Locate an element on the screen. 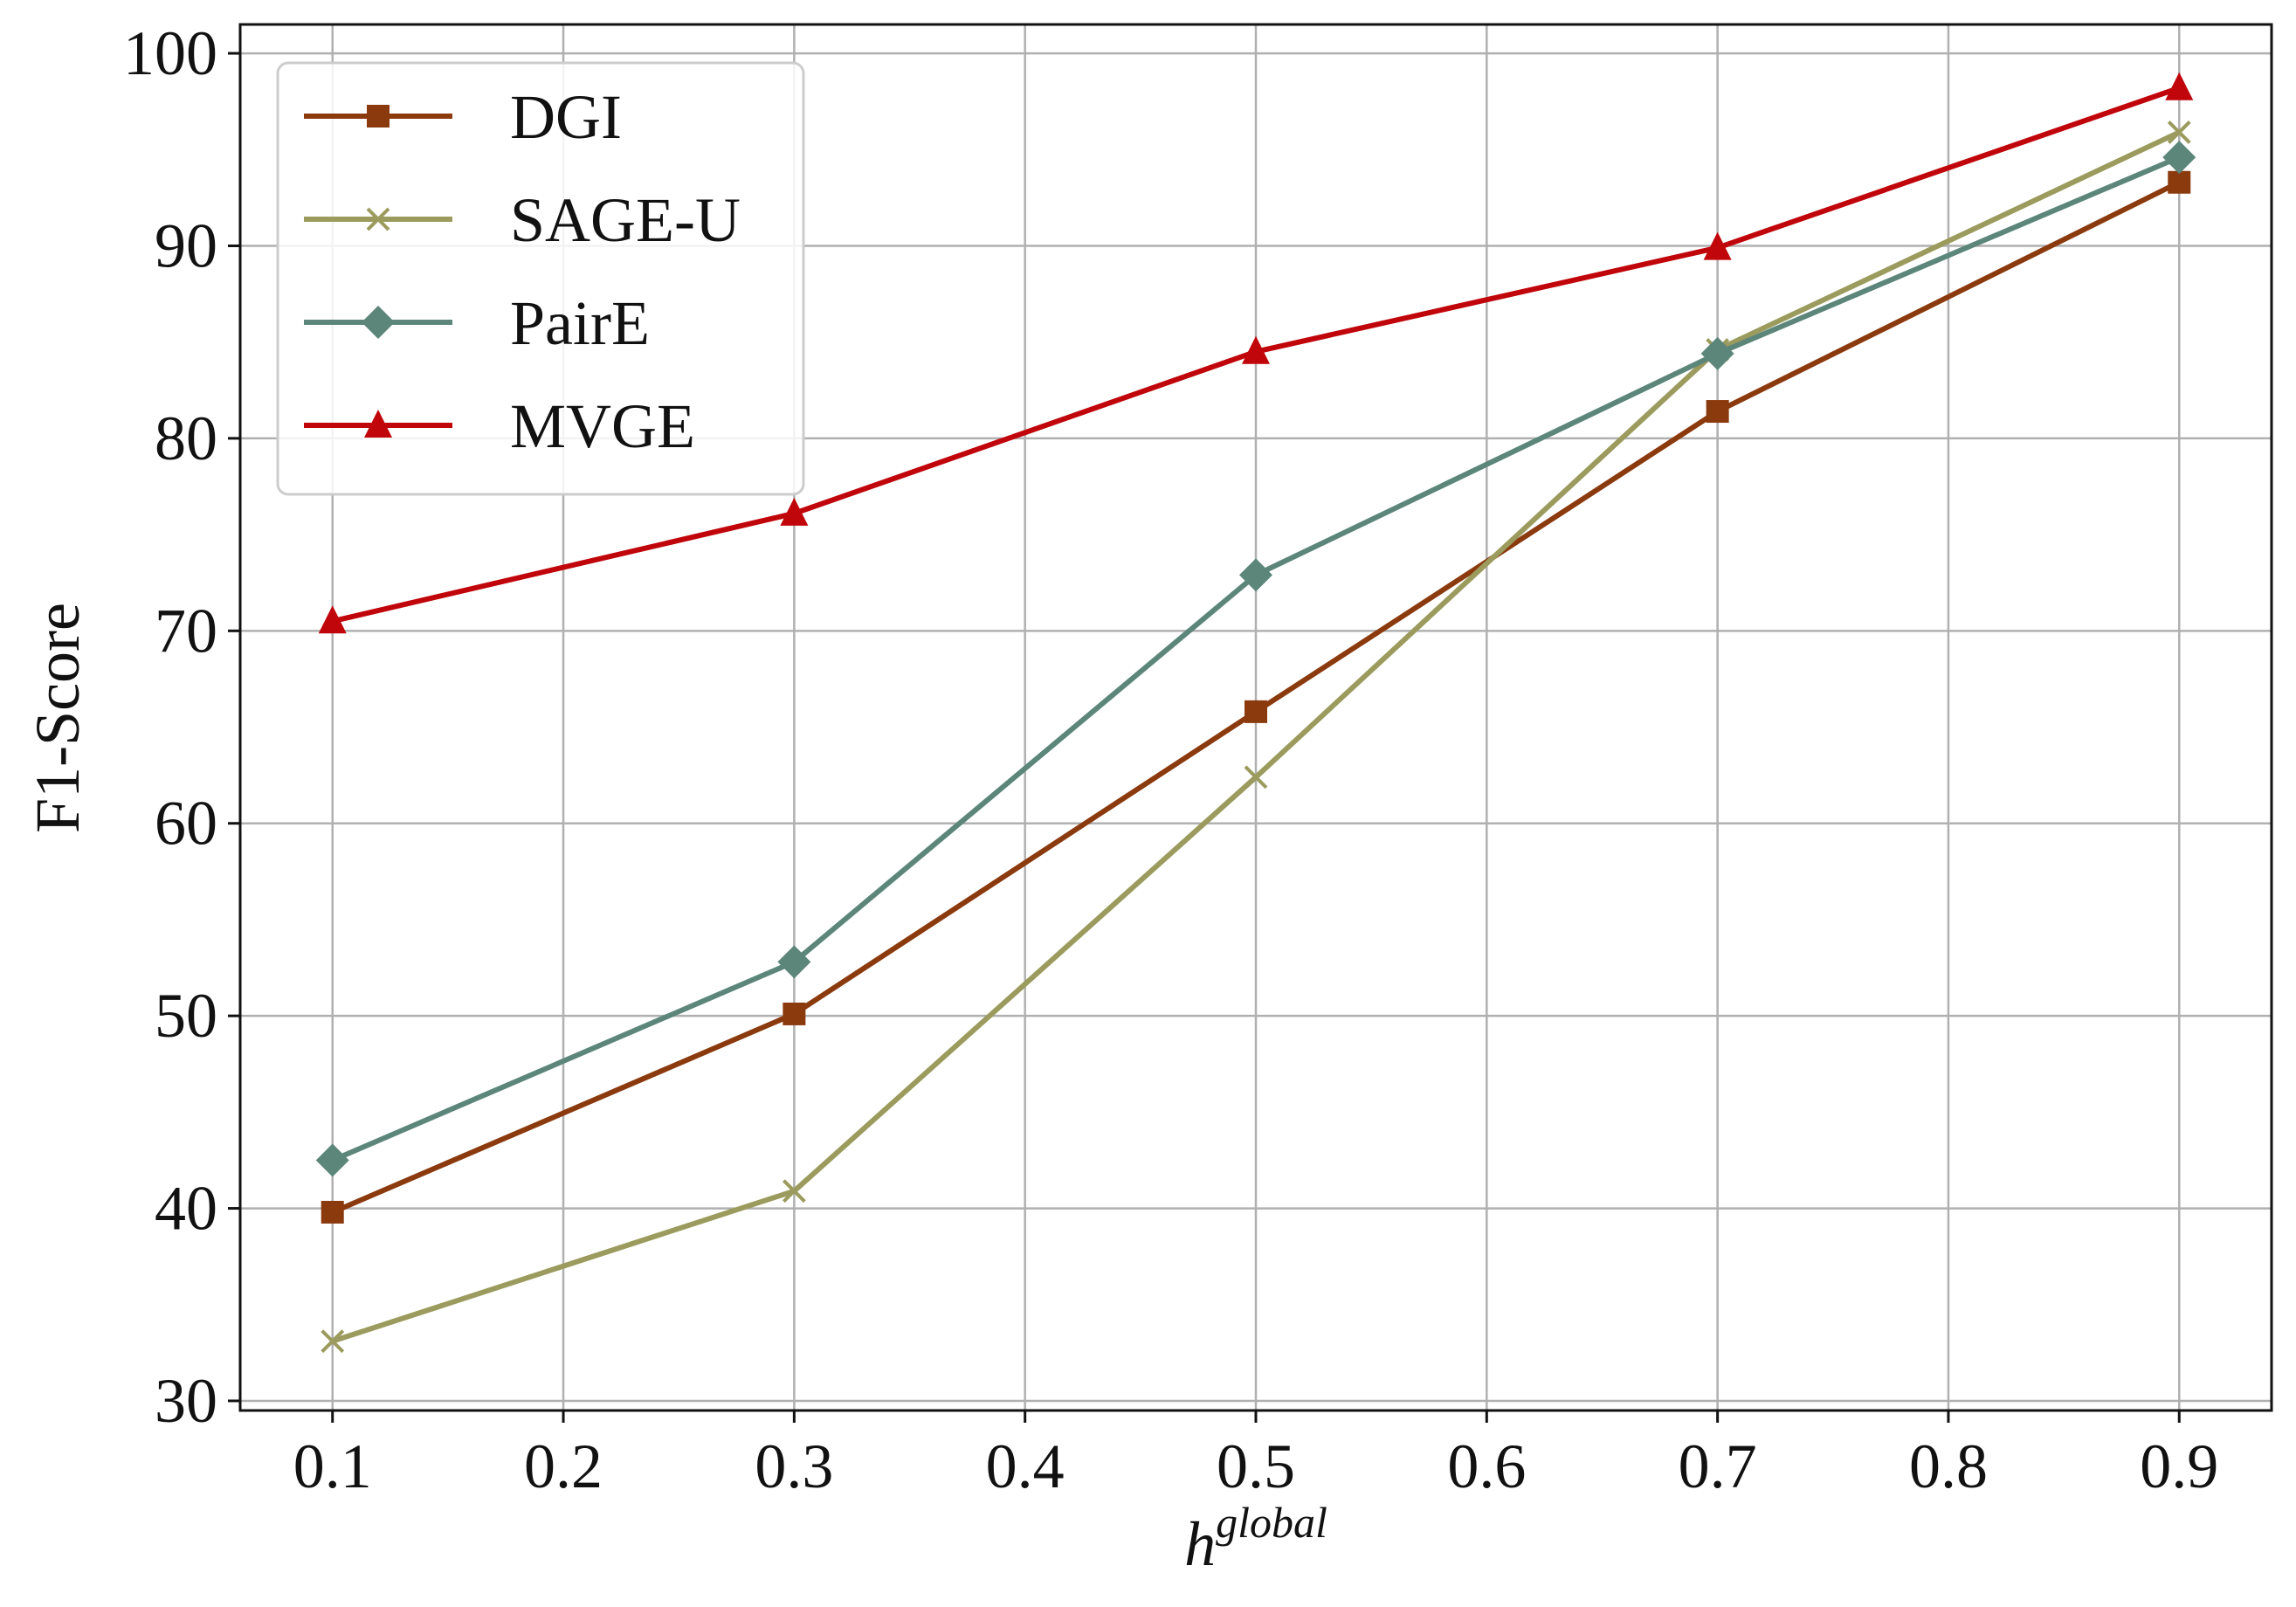 Image resolution: width=2296 pixels, height=1607 pixels. y-tick-label: 80 is located at coordinates (186, 438).